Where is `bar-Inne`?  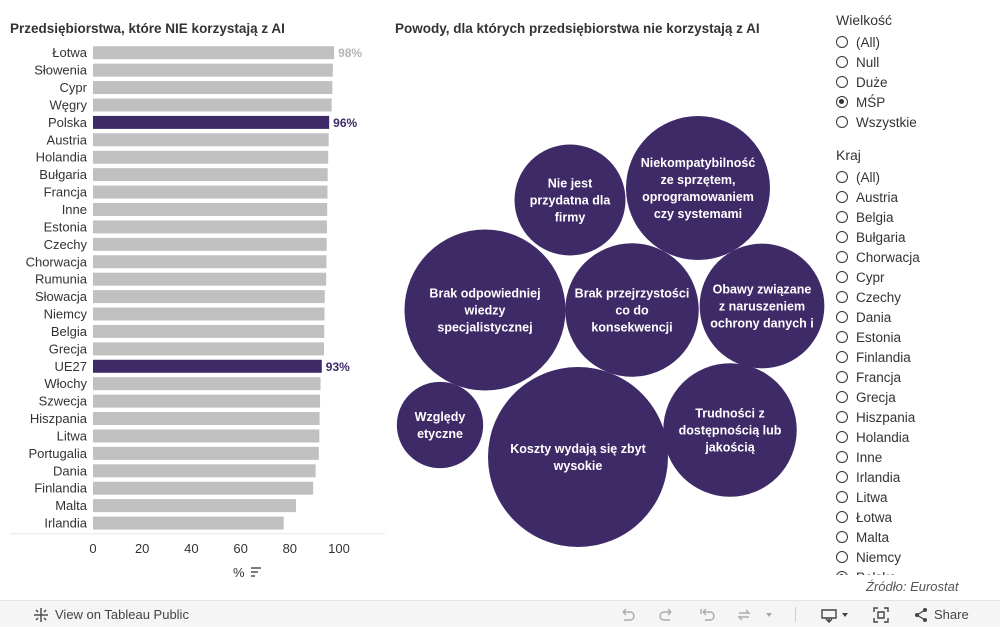
bar-Inne is located at coordinates (210, 209).